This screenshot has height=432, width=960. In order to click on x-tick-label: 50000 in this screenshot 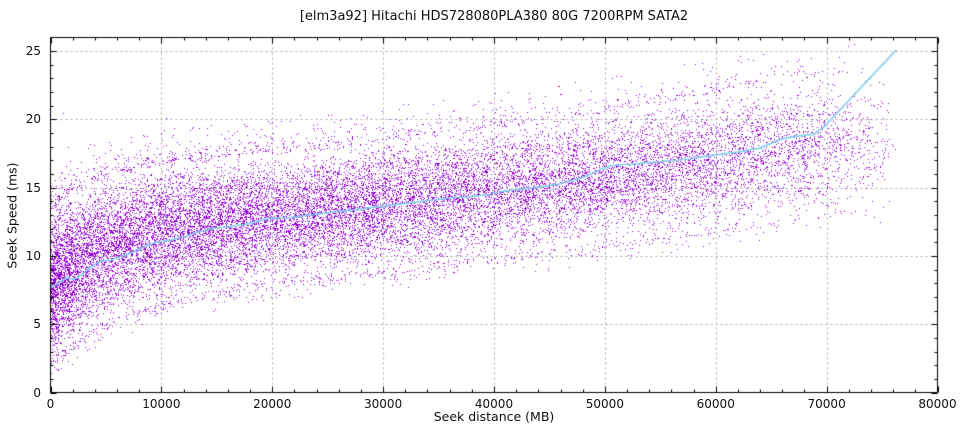, I will do `click(604, 404)`.